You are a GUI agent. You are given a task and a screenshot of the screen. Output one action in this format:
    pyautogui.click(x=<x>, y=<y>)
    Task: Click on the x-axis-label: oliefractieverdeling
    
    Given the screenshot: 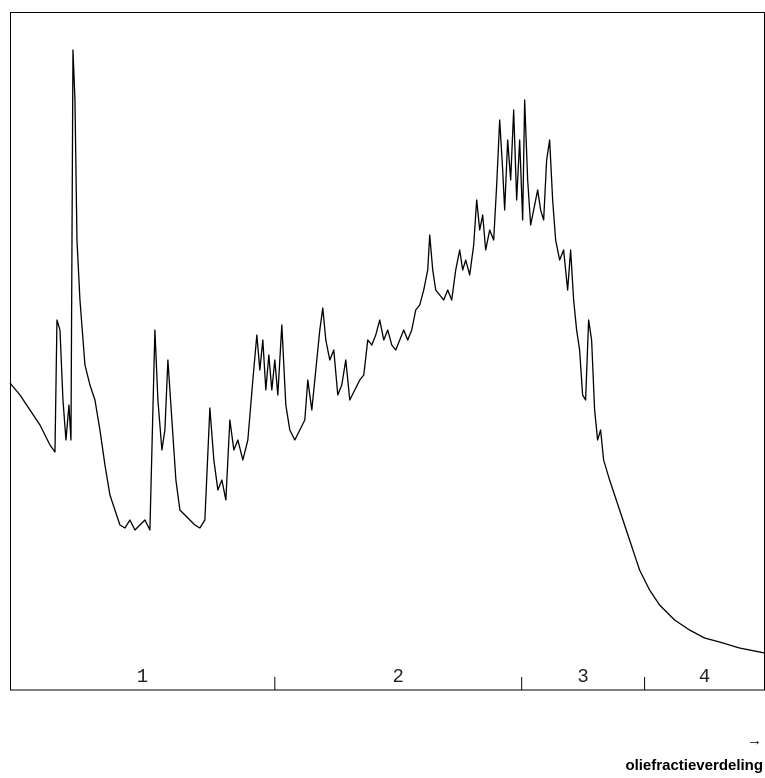 What is the action you would take?
    pyautogui.click(x=694, y=765)
    